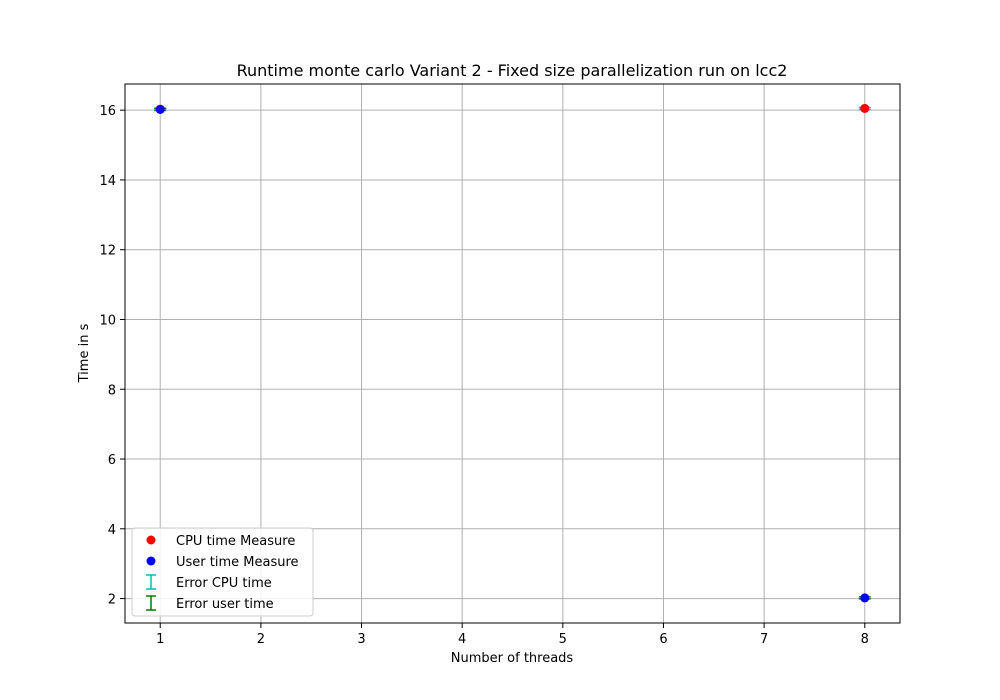  I want to click on y-axis-label: Time in s, so click(84, 353).